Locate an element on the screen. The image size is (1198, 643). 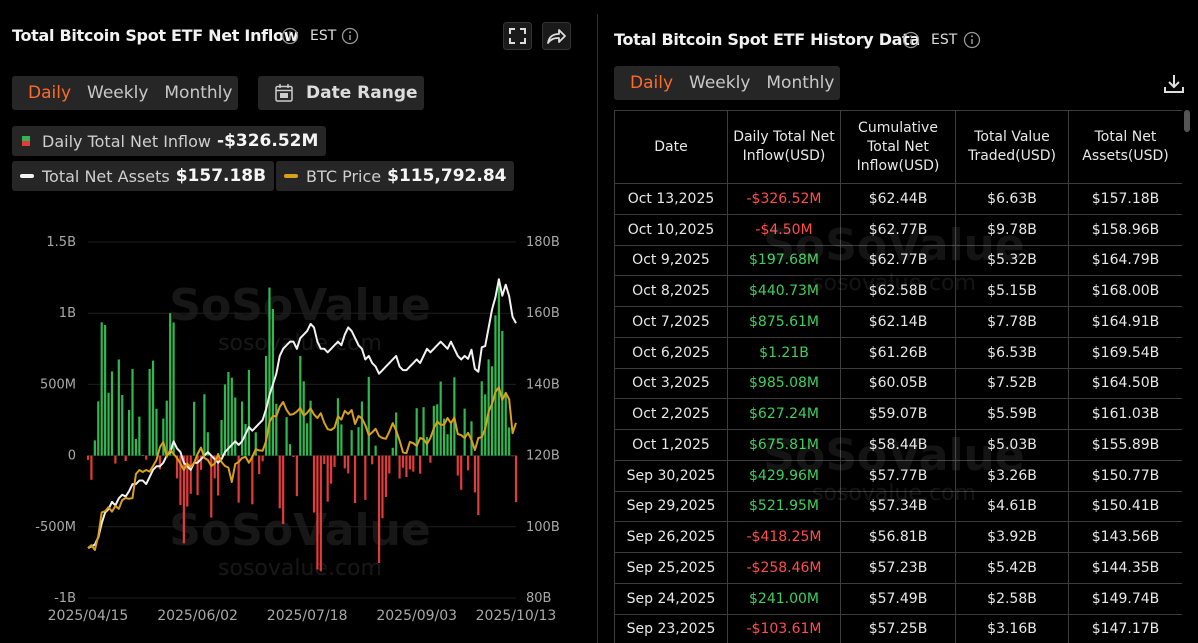
table-cell: $150.77B is located at coordinates (1125, 475).